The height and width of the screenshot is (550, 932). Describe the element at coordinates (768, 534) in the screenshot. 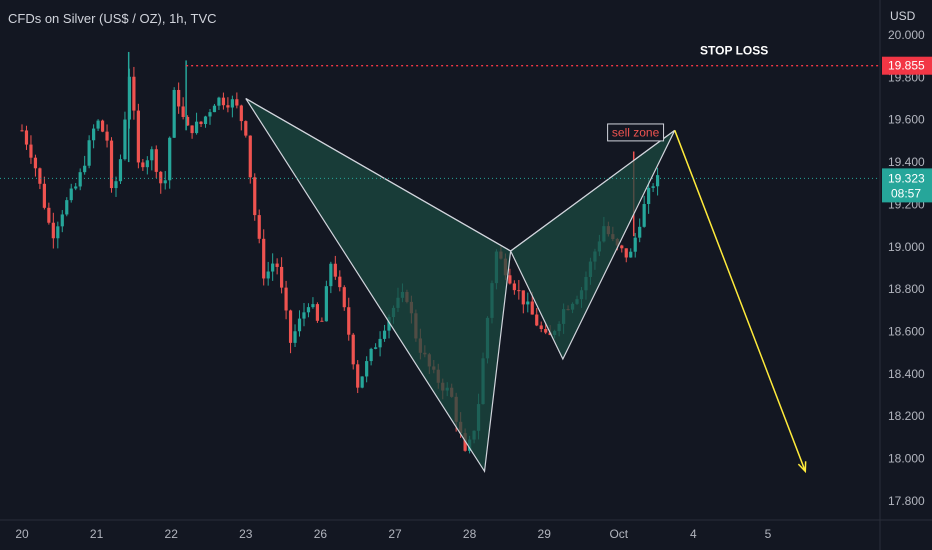

I see `x-tick-label: 5` at that location.